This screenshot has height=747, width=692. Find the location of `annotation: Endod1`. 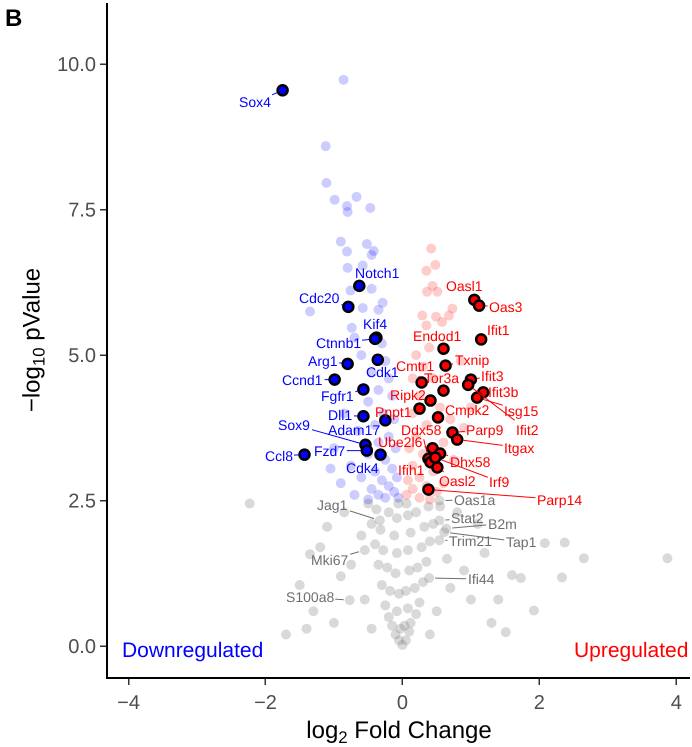

annotation: Endod1 is located at coordinates (437, 336).